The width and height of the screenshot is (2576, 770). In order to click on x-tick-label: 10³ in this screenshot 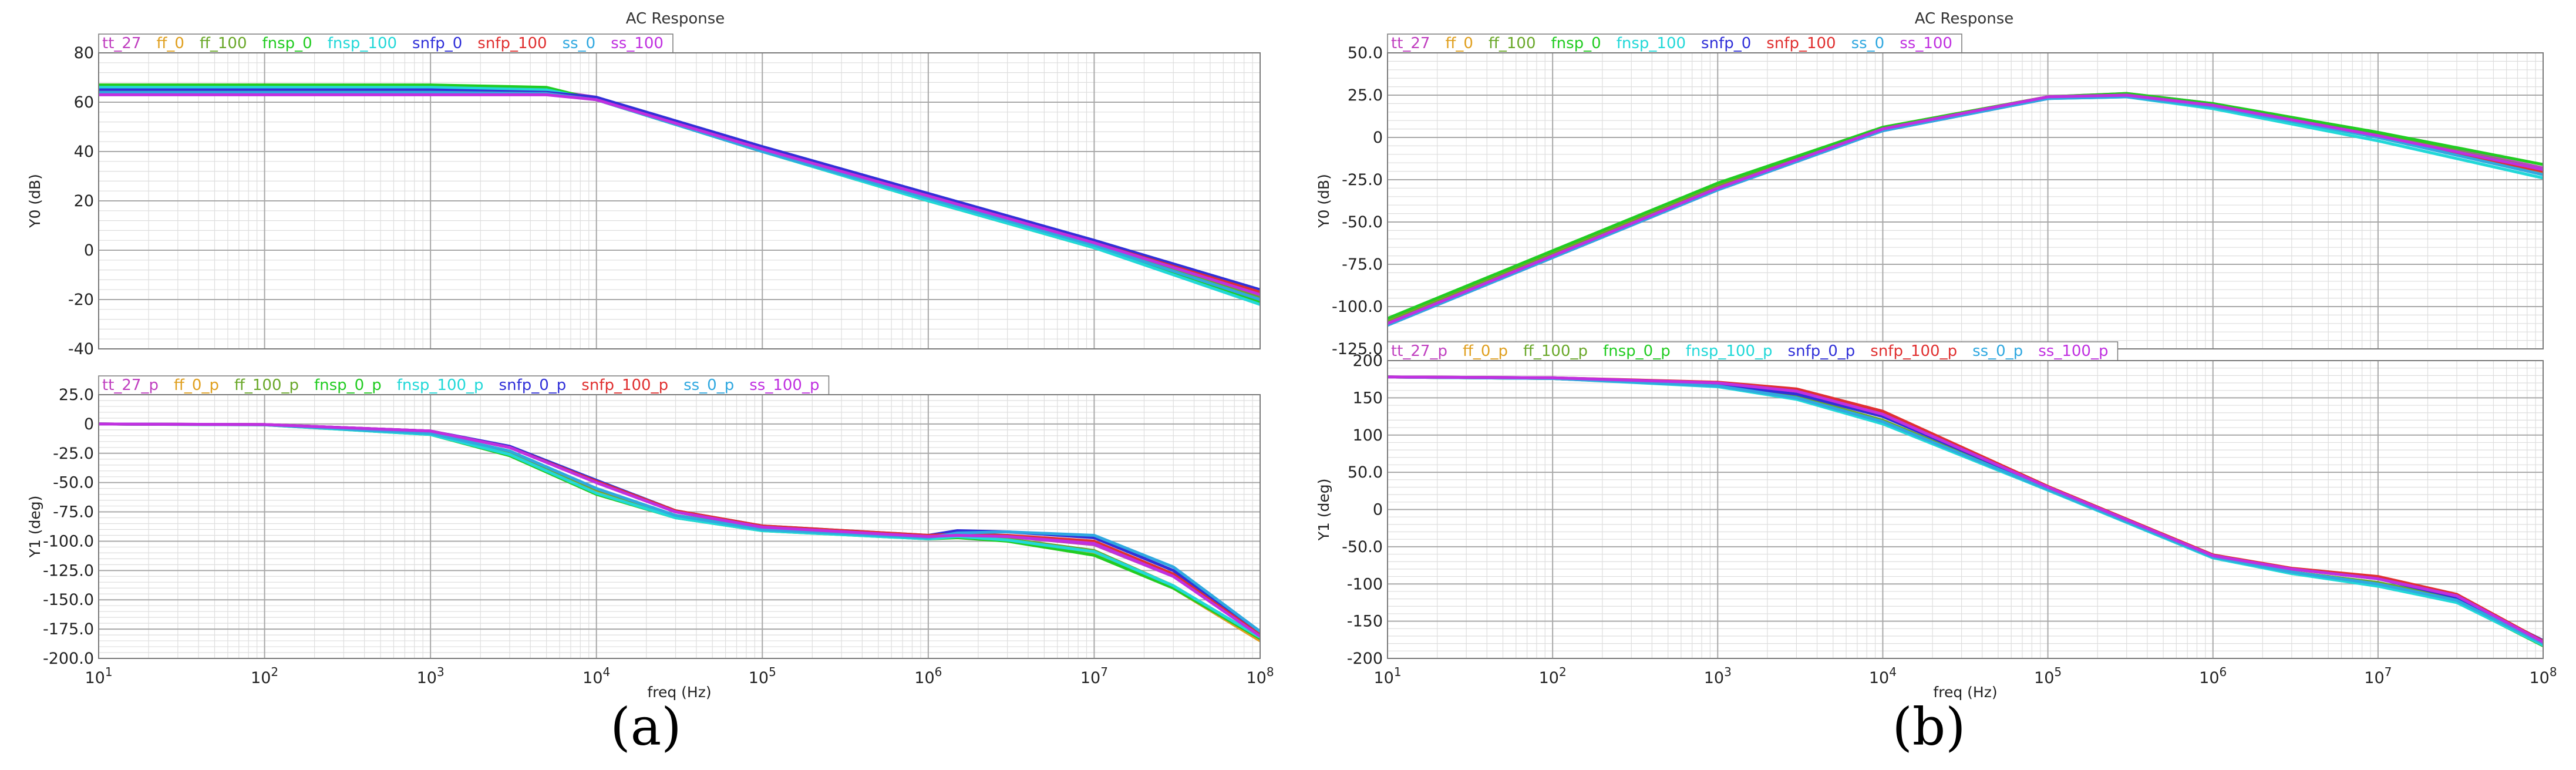, I will do `click(1718, 676)`.